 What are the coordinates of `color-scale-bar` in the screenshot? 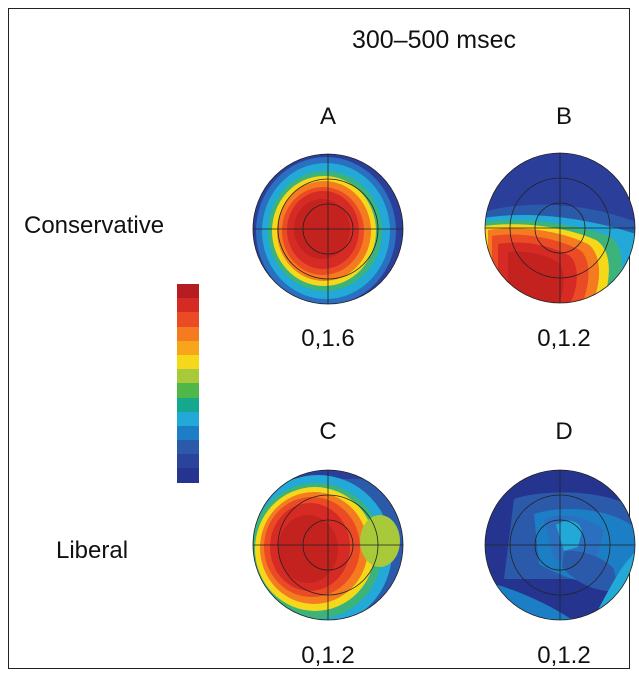 It's located at (188, 383).